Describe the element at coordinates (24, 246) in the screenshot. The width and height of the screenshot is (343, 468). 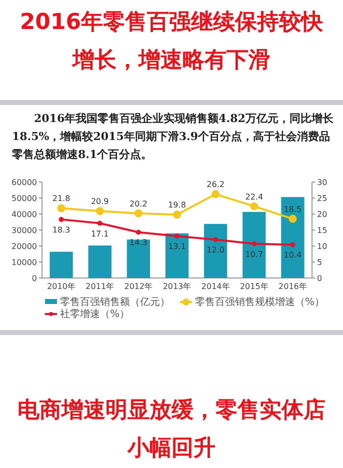
I see `y-tick-label: 20000` at that location.